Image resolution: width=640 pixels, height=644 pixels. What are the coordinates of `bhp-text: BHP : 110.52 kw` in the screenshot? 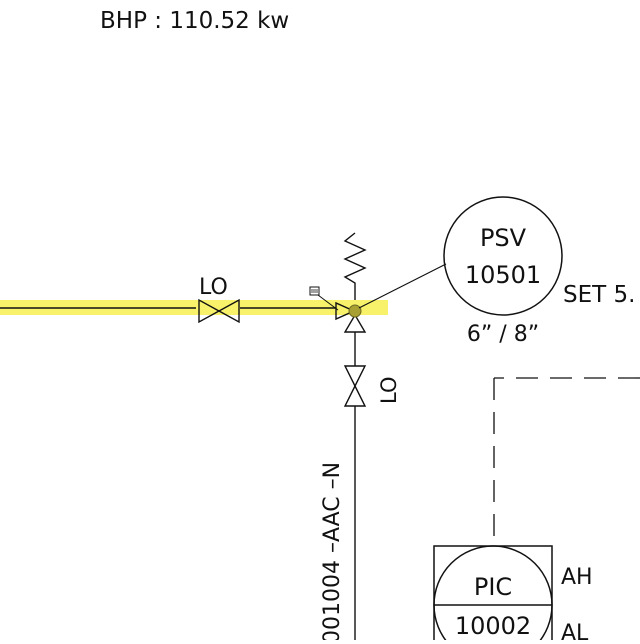 It's located at (194, 21).